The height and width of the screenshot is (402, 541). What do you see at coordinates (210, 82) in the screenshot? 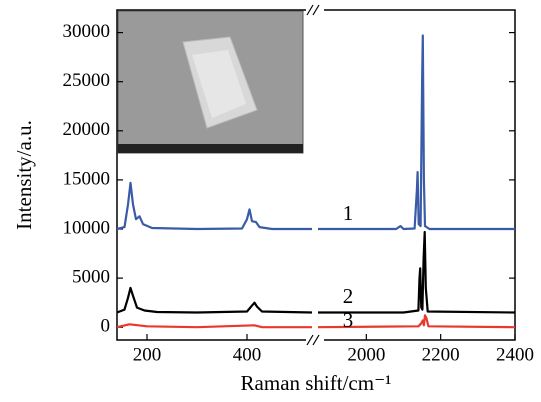
I see `inset-image` at bounding box center [210, 82].